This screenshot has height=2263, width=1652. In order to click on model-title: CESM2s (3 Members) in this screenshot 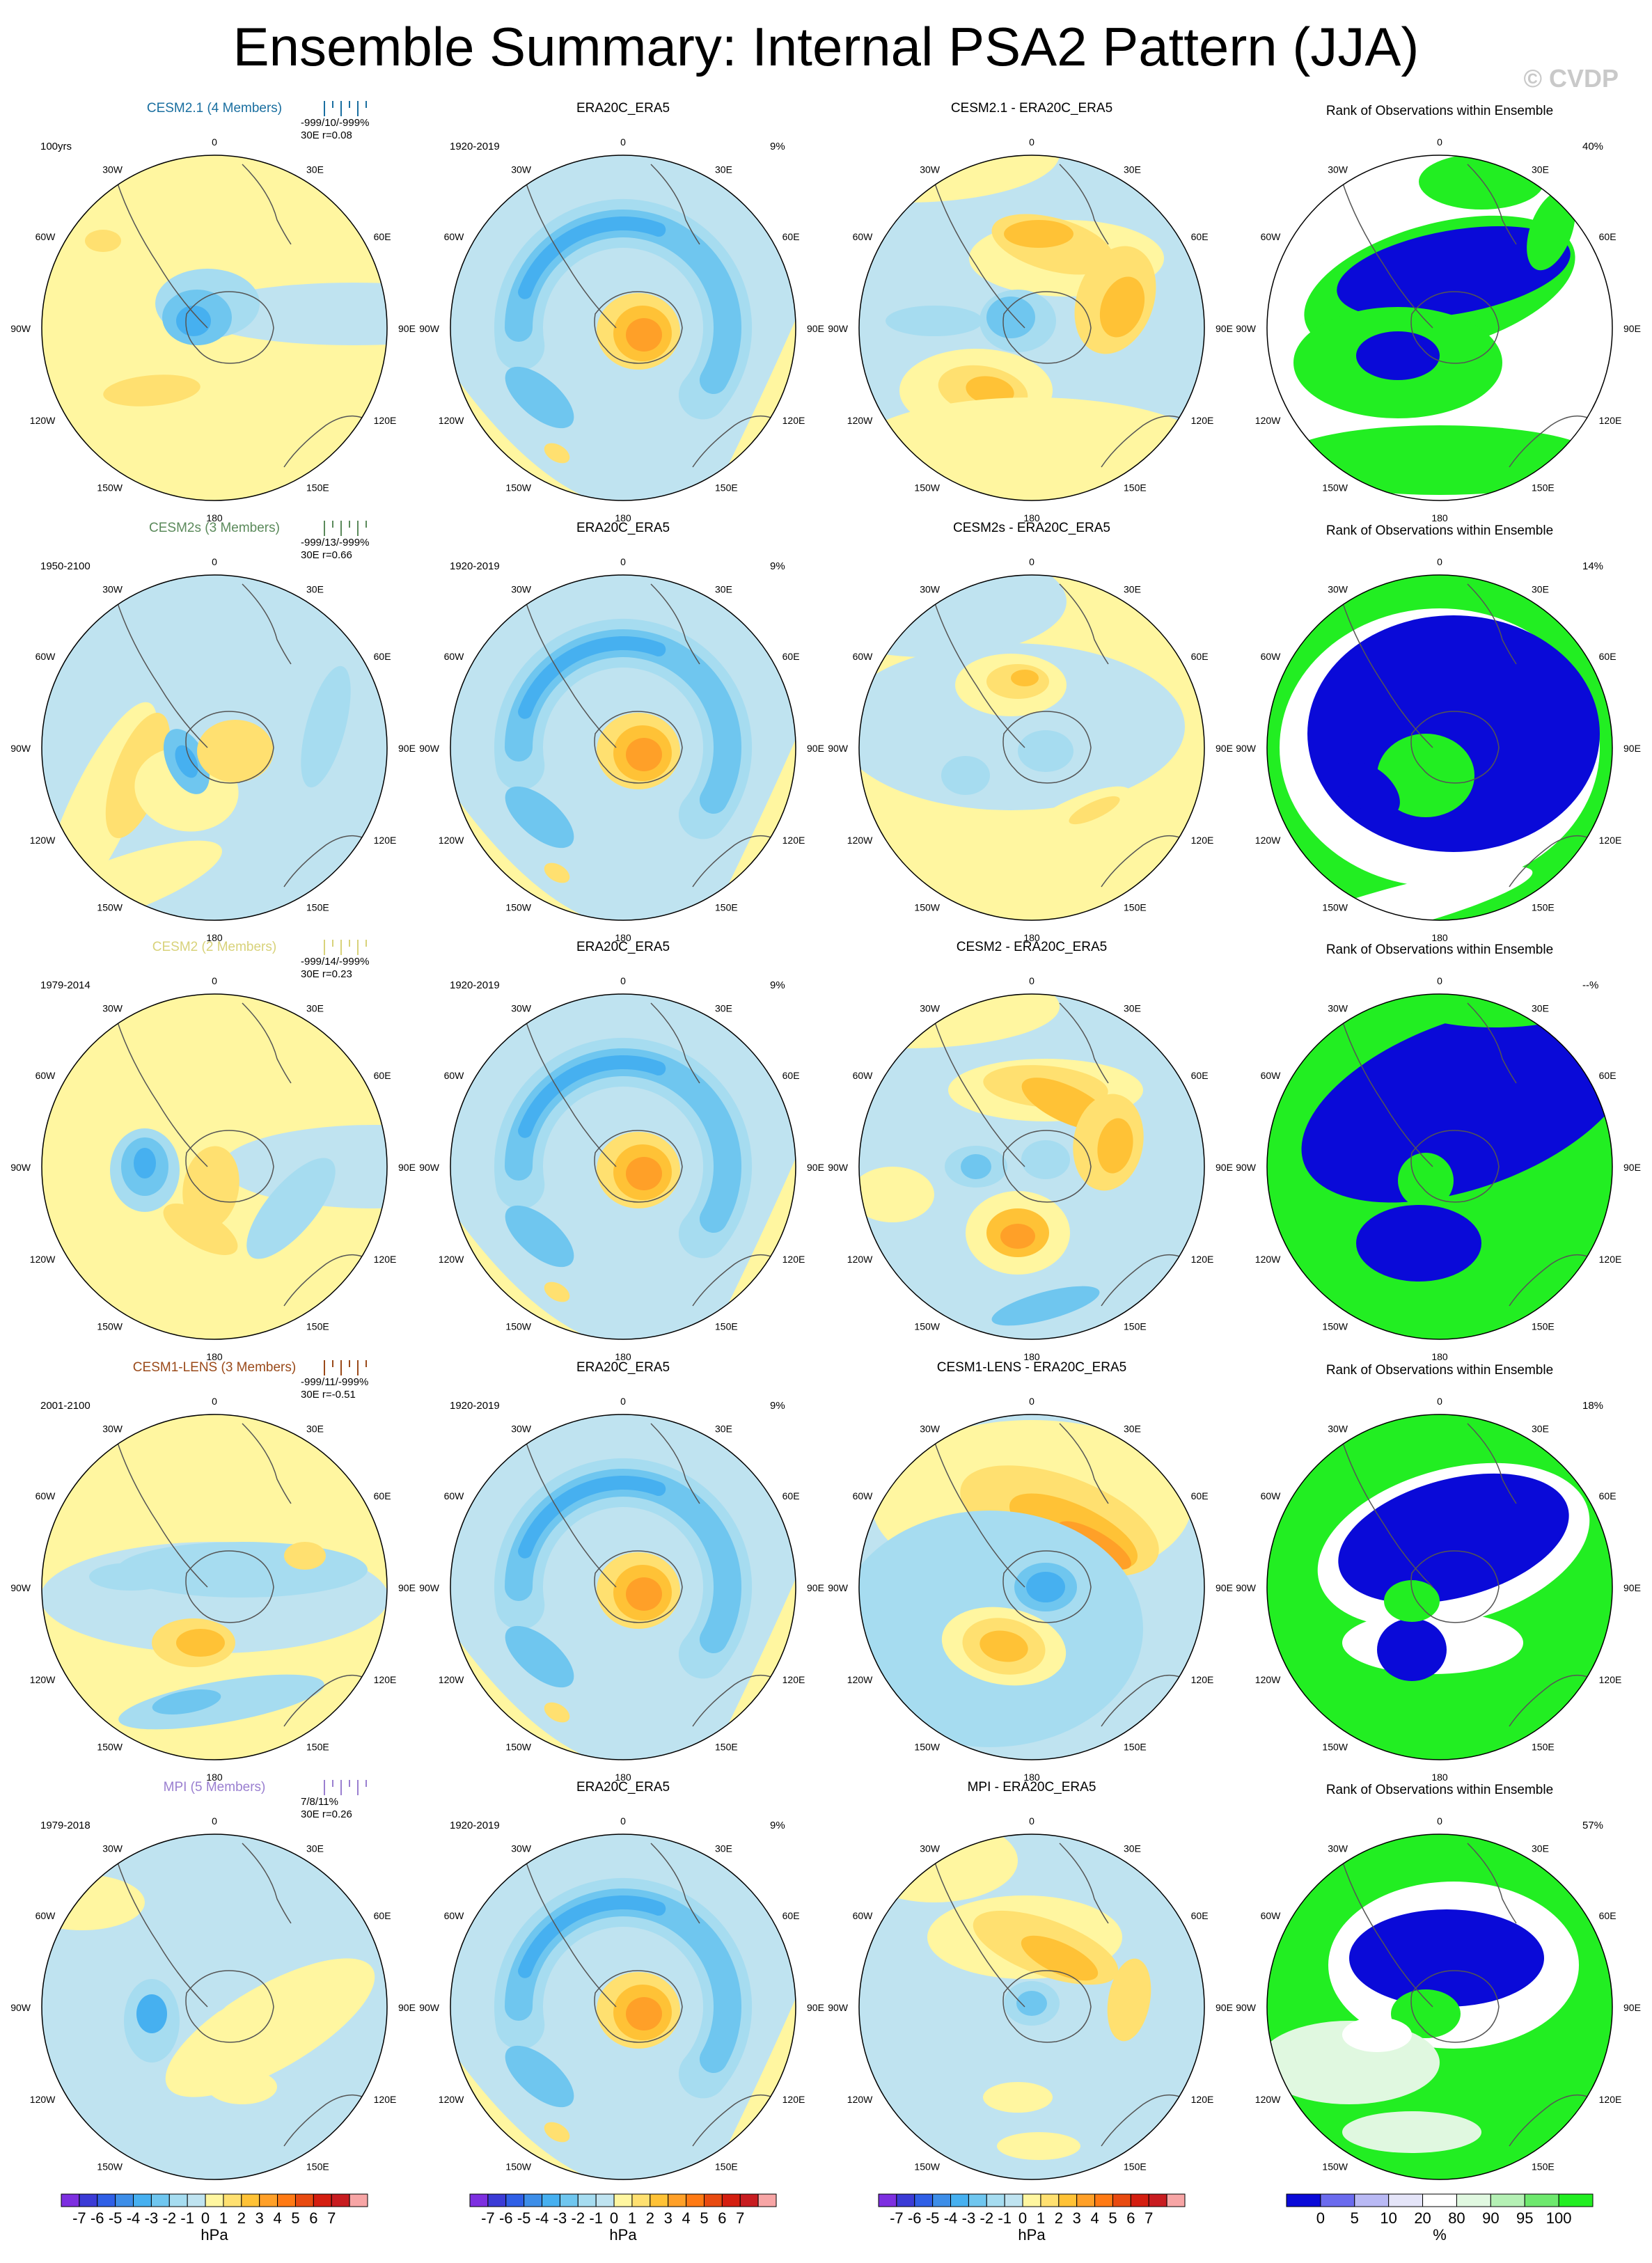, I will do `click(214, 528)`.